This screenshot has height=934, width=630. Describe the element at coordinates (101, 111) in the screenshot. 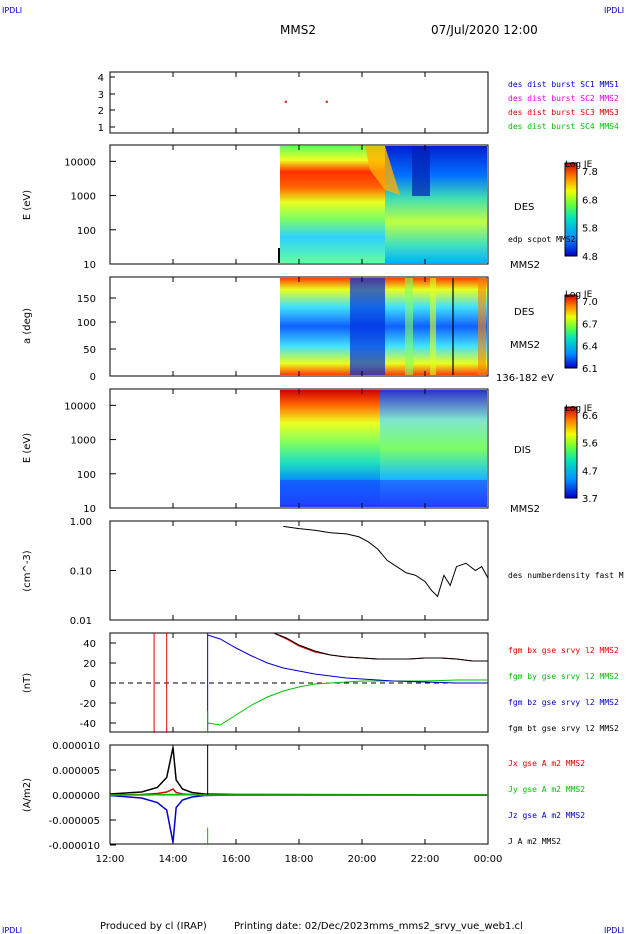

I see `y-tick-label: 2` at that location.